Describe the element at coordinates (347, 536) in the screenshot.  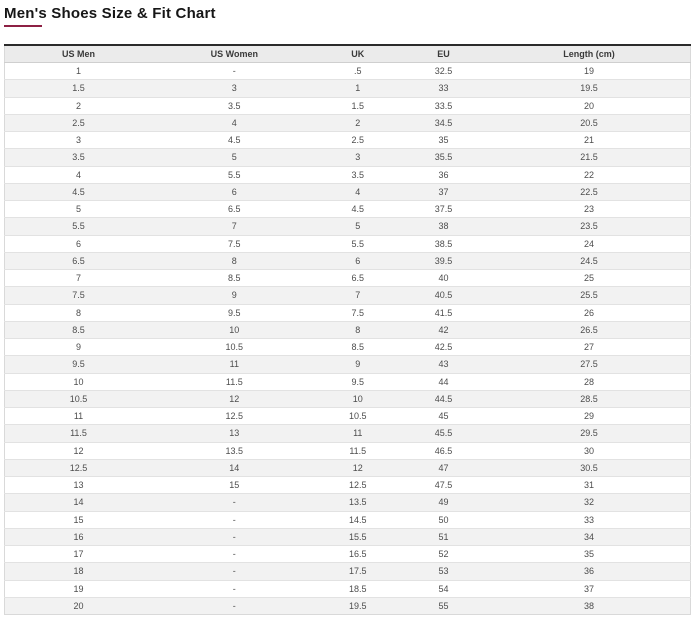
I see `table-row: 16-15.5 51 34` at that location.